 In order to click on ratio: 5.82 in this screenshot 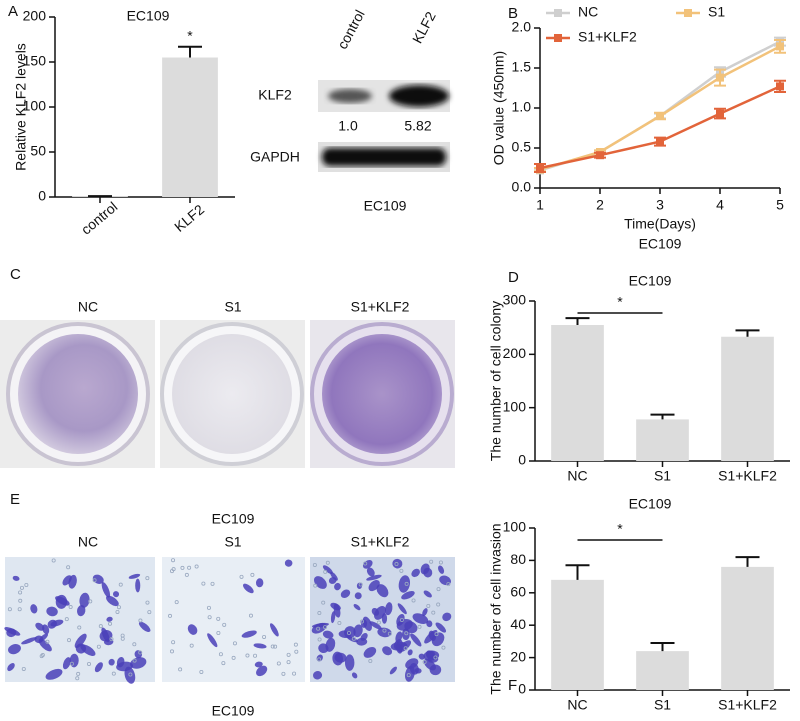, I will do `click(417, 126)`.